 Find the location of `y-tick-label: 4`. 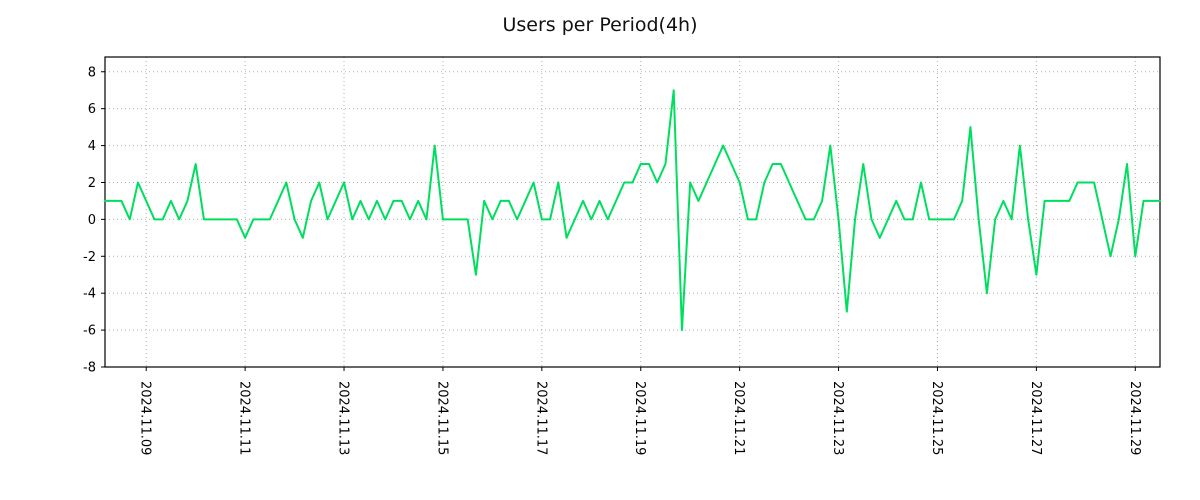

y-tick-label: 4 is located at coordinates (92, 146).